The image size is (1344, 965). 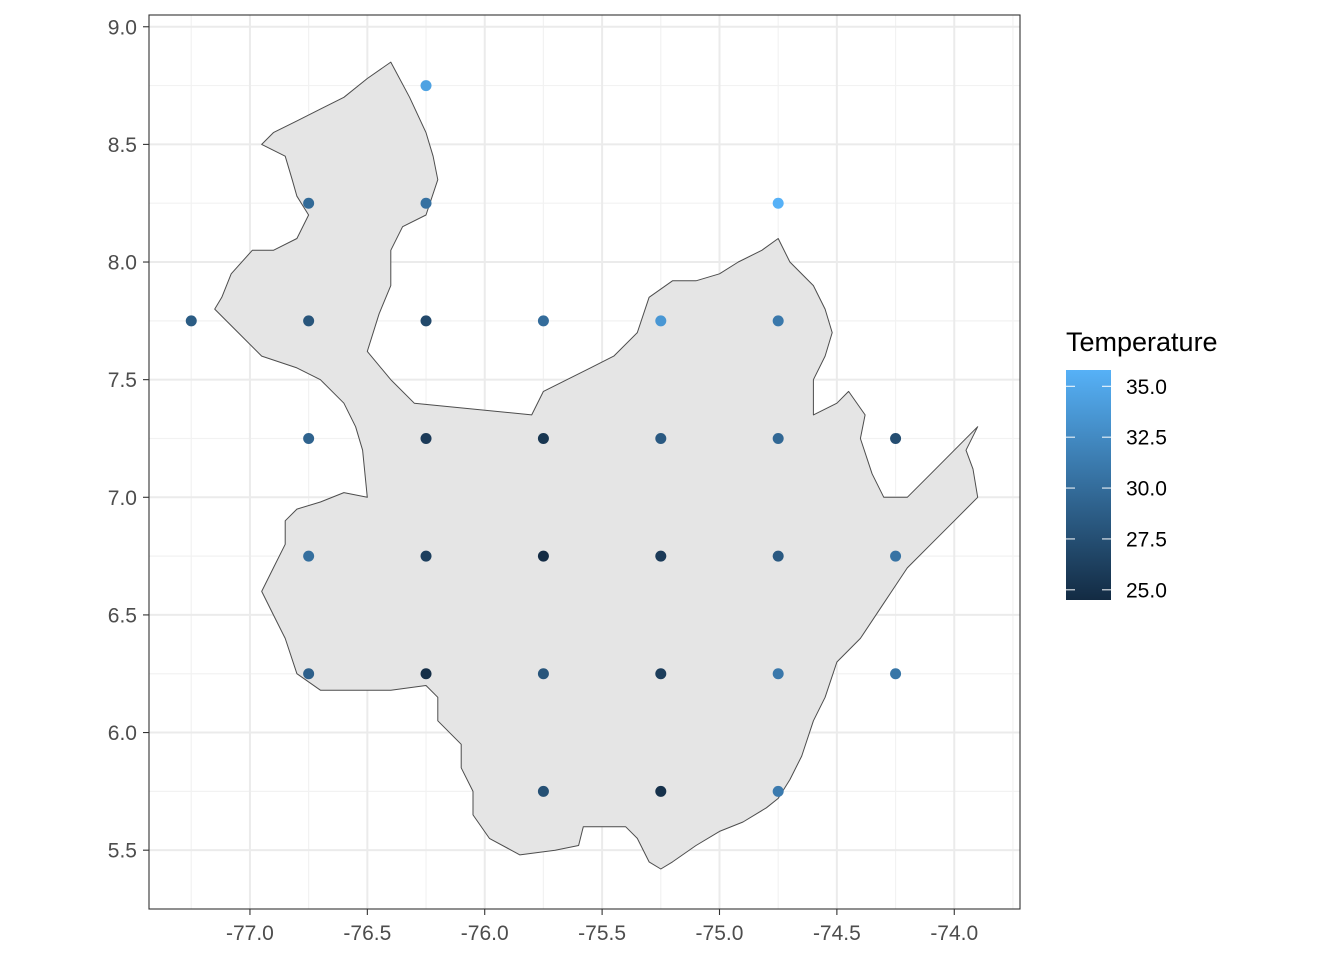 I want to click on x-tick-label: -75.5, so click(x=602, y=933).